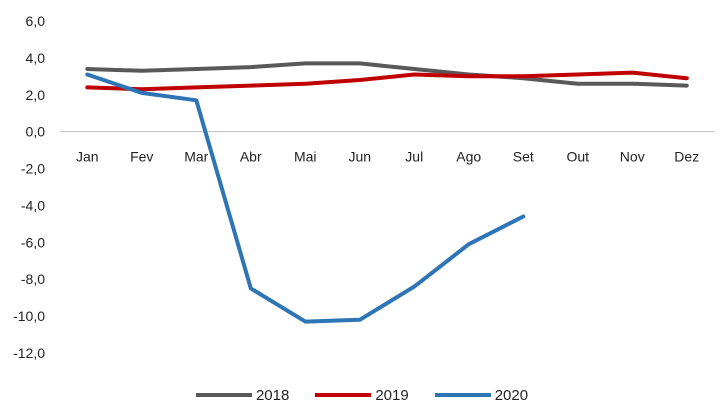 Image resolution: width=724 pixels, height=410 pixels. What do you see at coordinates (33, 242) in the screenshot?
I see `y-tick-label: -6,0` at bounding box center [33, 242].